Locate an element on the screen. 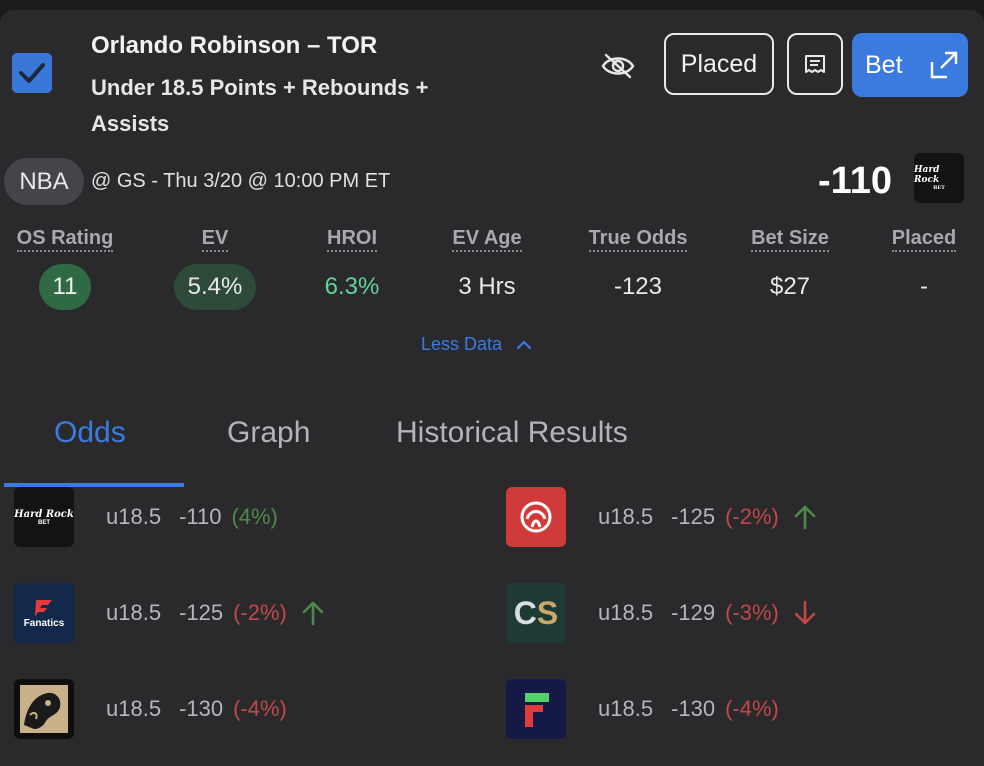 Image resolution: width=984 pixels, height=766 pixels. bet-button: Bet is located at coordinates (910, 65).